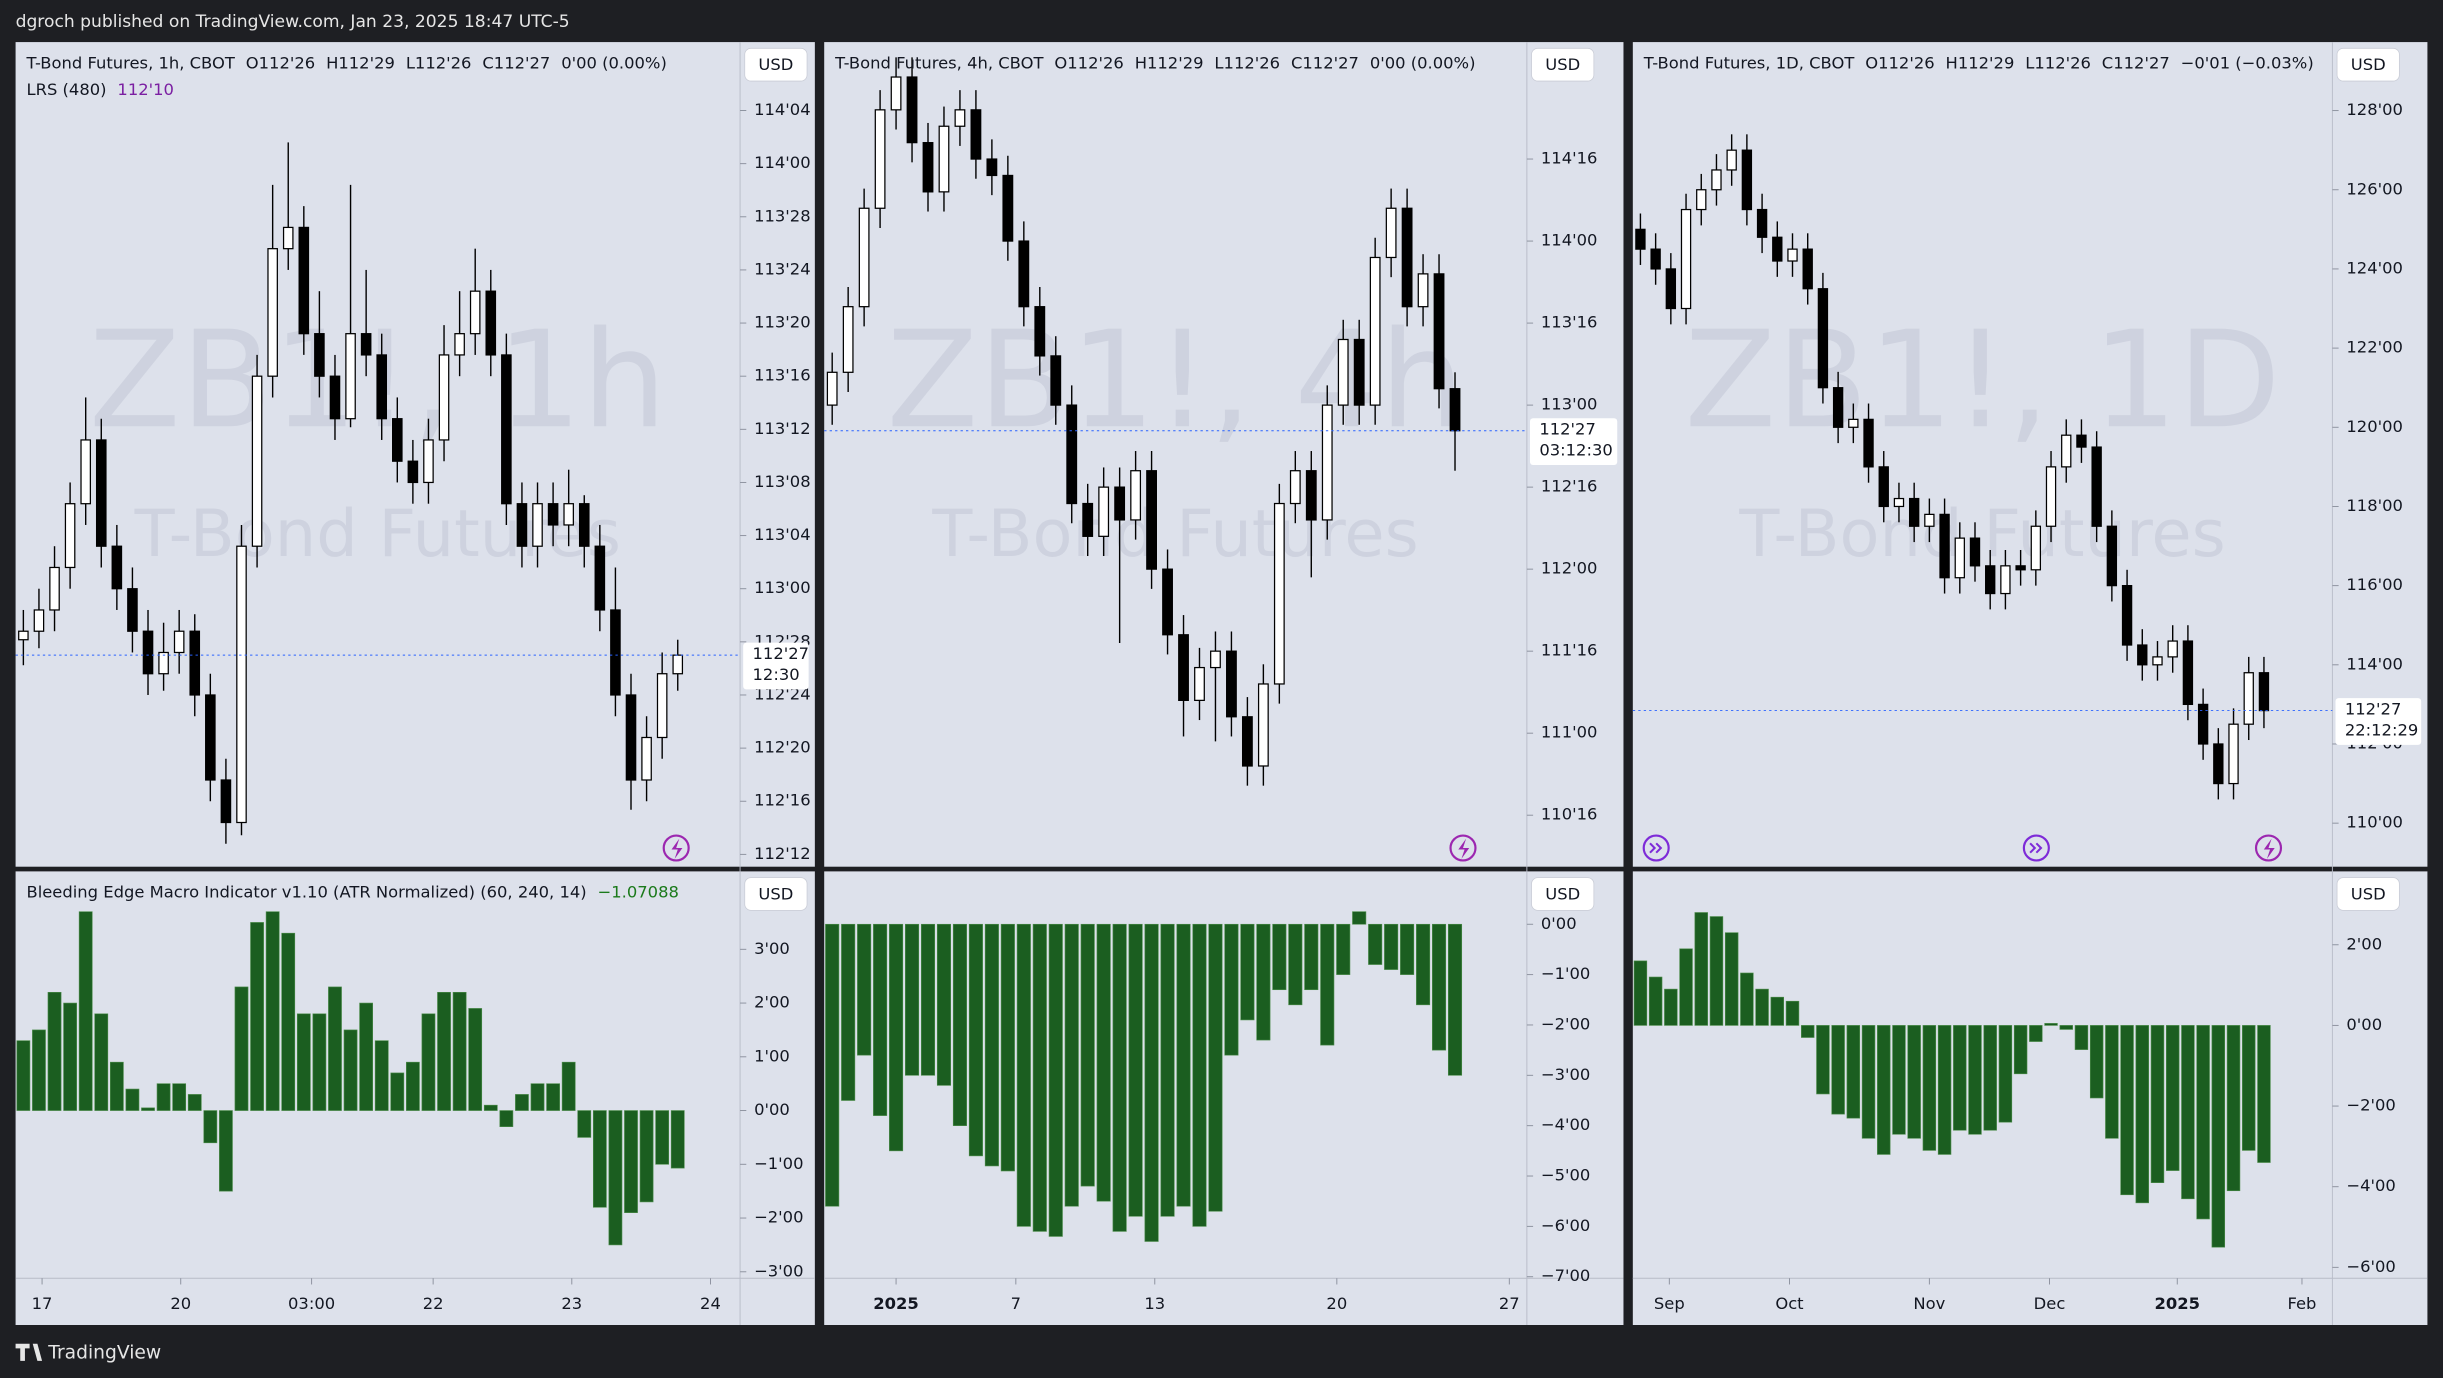 The image size is (2443, 1378). I want to click on legend-text: H112'29, so click(1980, 62).